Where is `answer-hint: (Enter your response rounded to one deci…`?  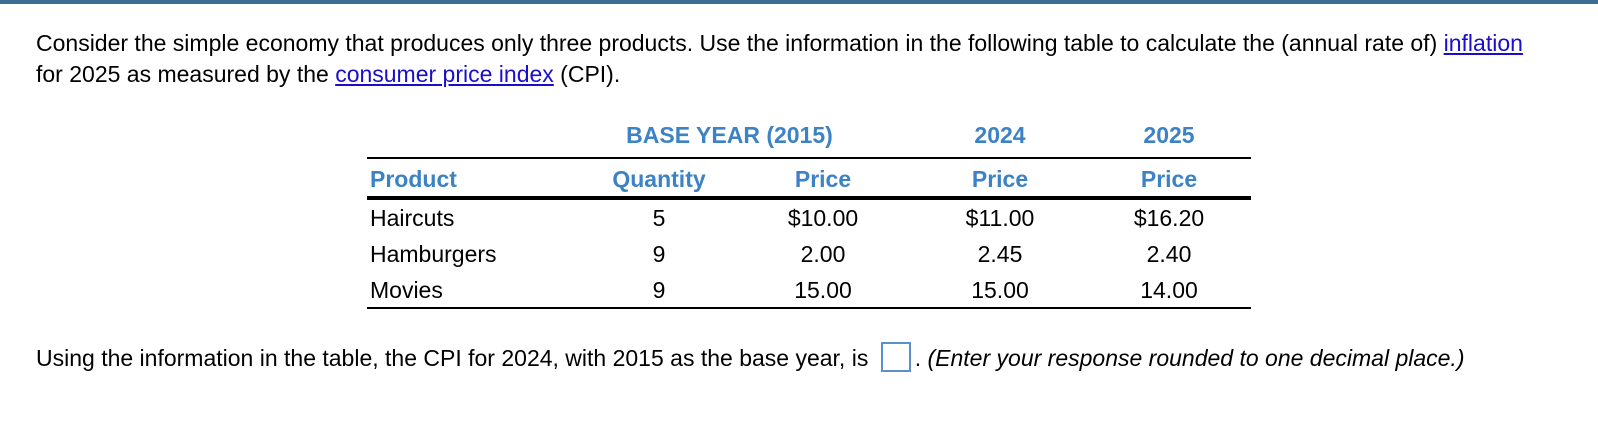 answer-hint: (Enter your response rounded to one deci… is located at coordinates (1196, 358).